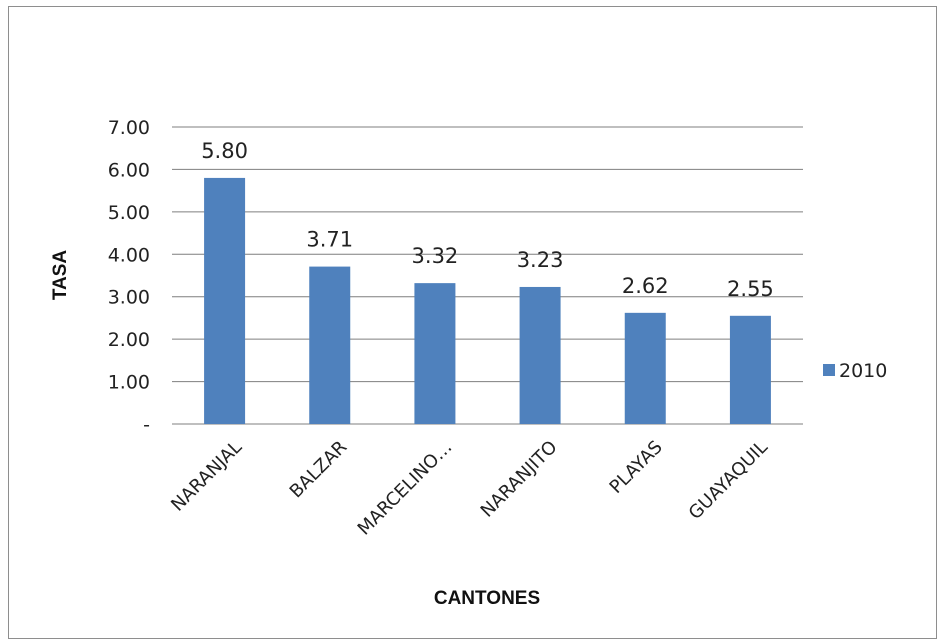 The image size is (945, 643). Describe the element at coordinates (129, 383) in the screenshot. I see `y-tick-label: 1.00` at that location.